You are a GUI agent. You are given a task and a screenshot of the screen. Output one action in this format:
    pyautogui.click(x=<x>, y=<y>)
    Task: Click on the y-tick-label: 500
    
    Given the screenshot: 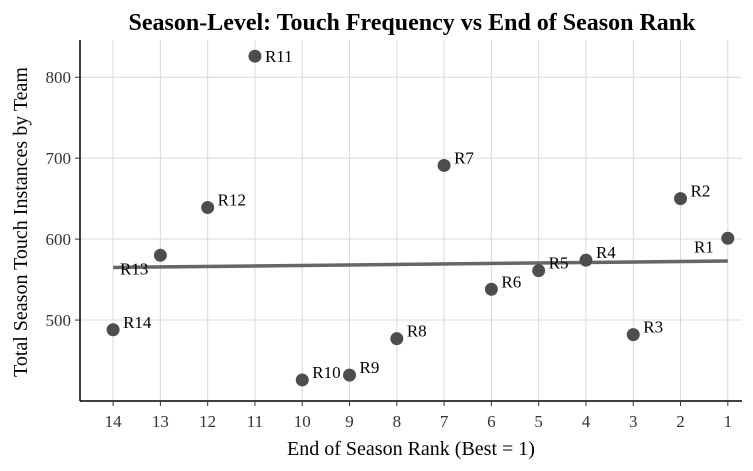 What is the action you would take?
    pyautogui.click(x=59, y=320)
    